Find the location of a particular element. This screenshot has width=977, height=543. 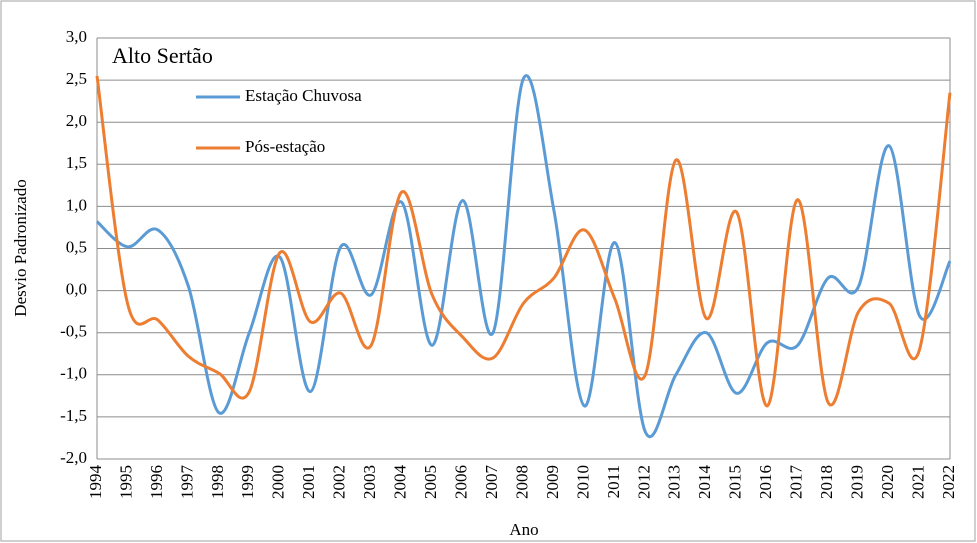

x-tick-label: 2004 is located at coordinates (400, 482).